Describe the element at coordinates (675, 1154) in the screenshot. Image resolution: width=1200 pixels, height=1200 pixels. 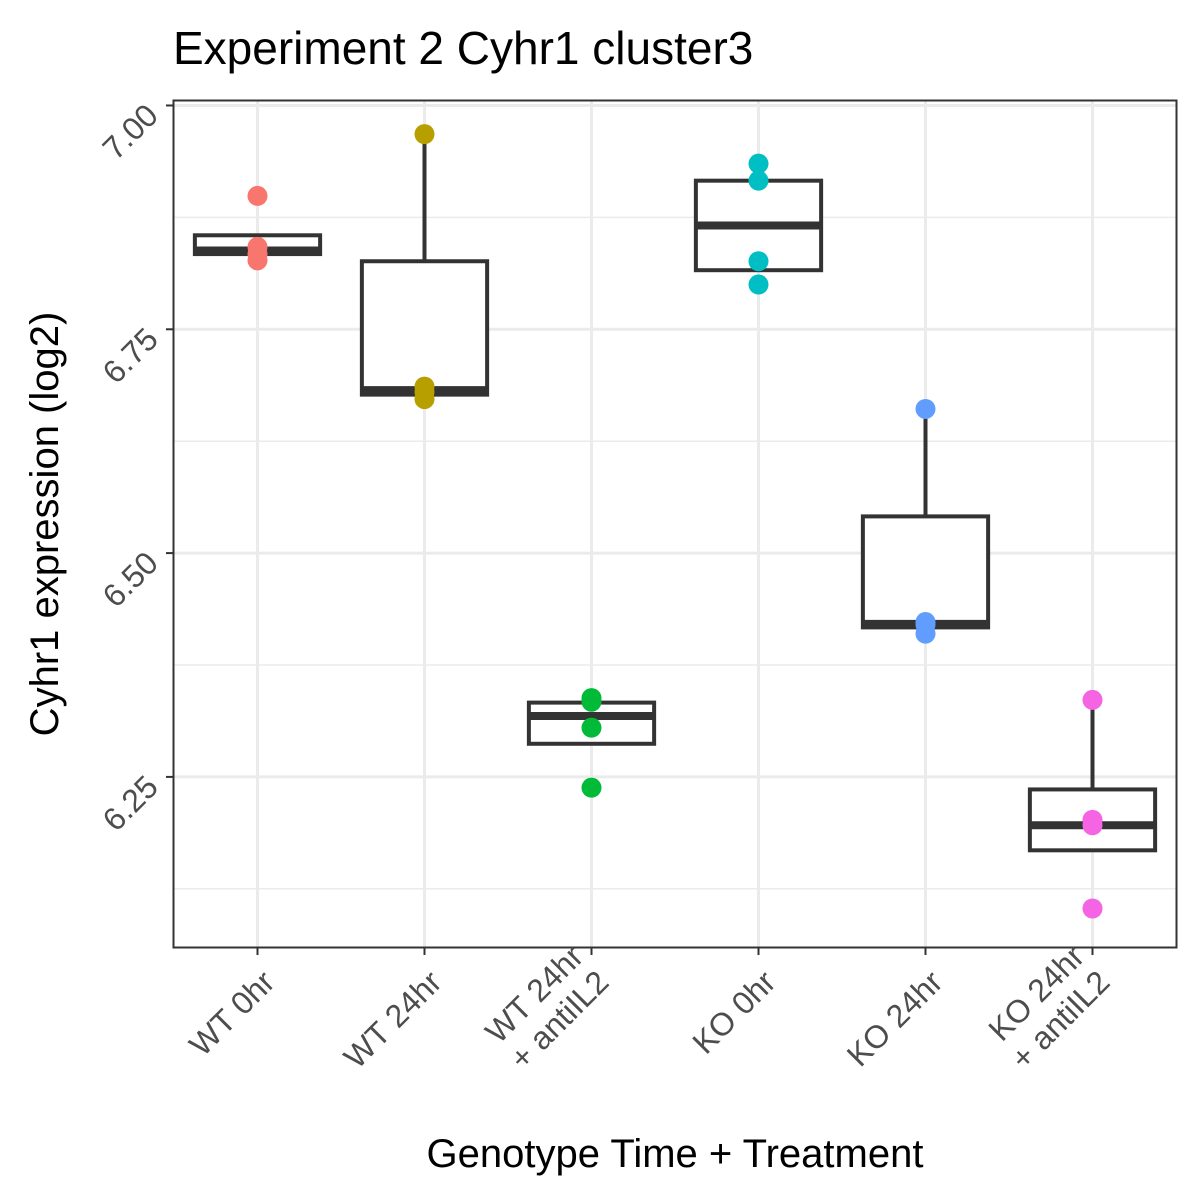
I see `x-axis-title: Genotype Time + Treatment` at that location.